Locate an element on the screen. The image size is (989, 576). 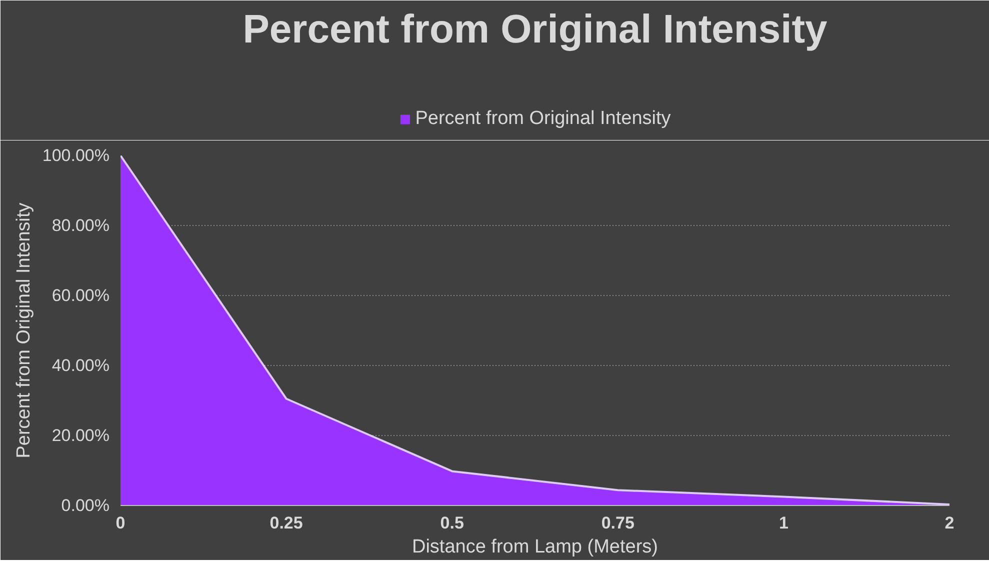
y-tick-label: 20.00% is located at coordinates (81, 435).